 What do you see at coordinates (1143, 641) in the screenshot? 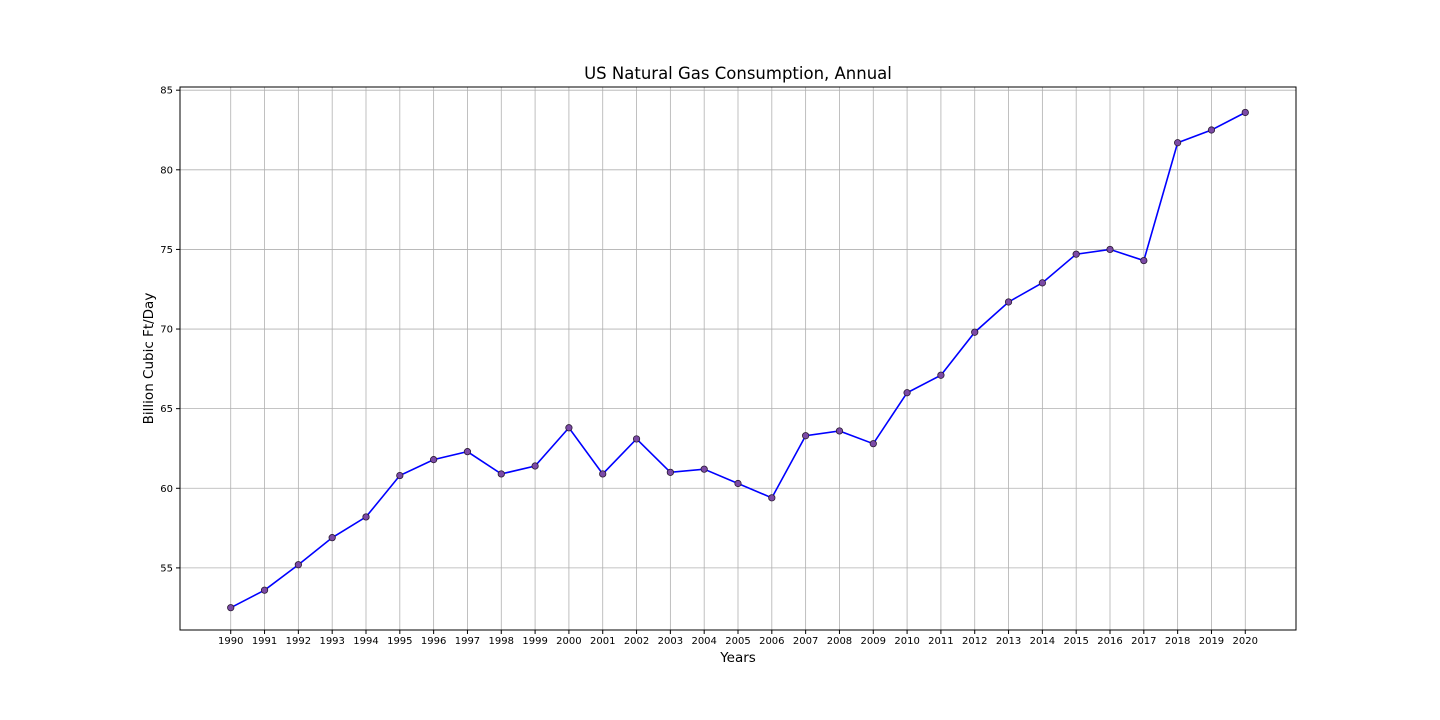
I see `x-tick-label: 2017` at bounding box center [1143, 641].